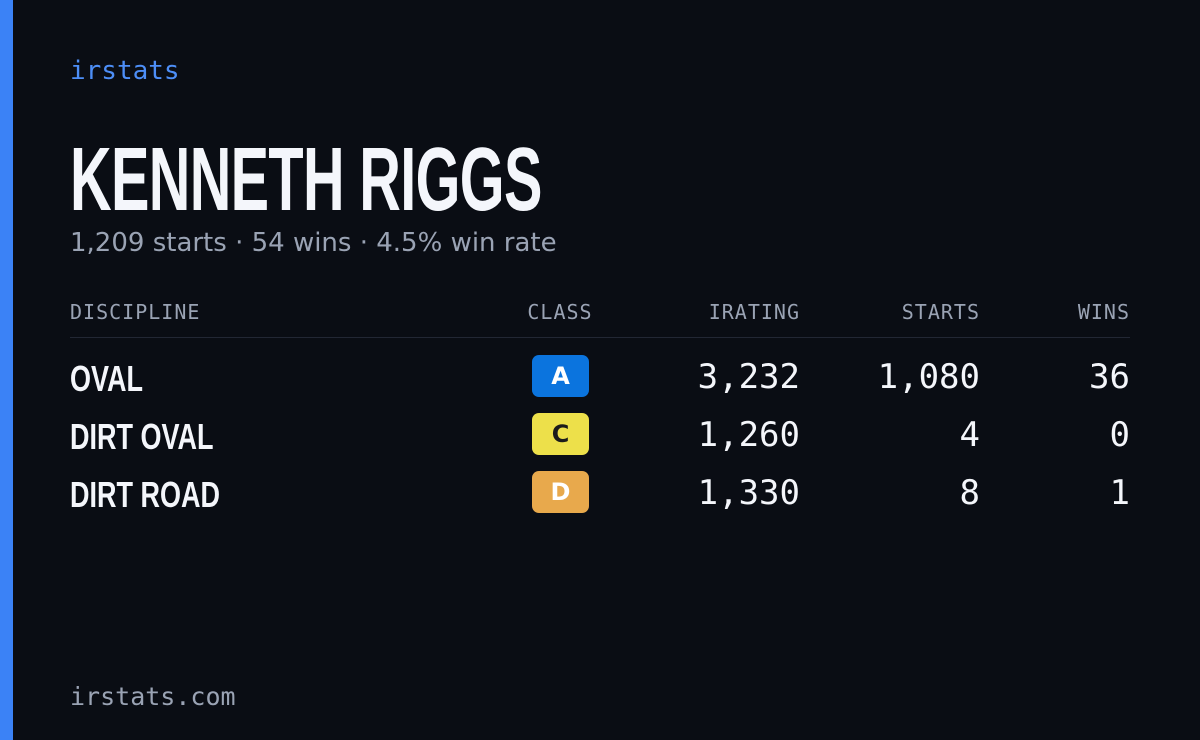 The height and width of the screenshot is (740, 1200). Describe the element at coordinates (6, 370) in the screenshot. I see `accent-bar` at that location.